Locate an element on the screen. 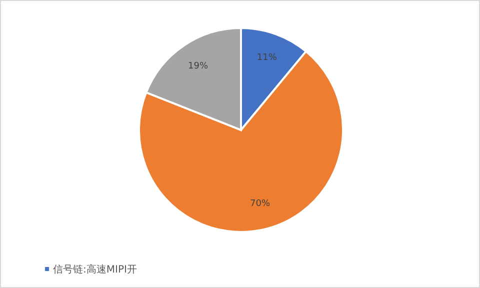 Image resolution: width=480 pixels, height=288 pixels. data-label: 11% is located at coordinates (267, 58).